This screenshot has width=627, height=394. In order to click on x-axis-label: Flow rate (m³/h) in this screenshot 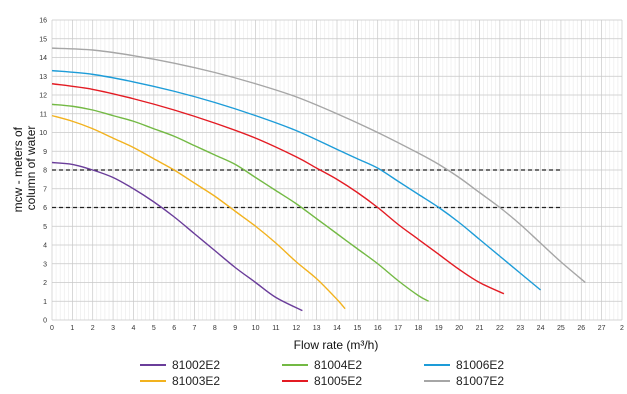, I will do `click(336, 345)`.